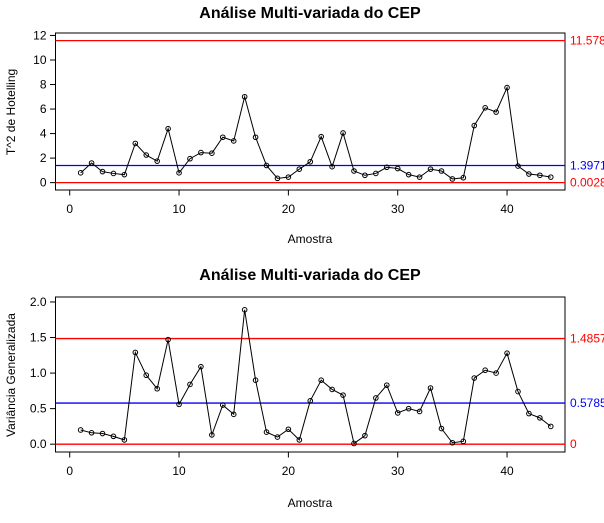  Describe the element at coordinates (587, 339) in the screenshot. I see `control-limit-label-ucl: 1.4857` at that location.